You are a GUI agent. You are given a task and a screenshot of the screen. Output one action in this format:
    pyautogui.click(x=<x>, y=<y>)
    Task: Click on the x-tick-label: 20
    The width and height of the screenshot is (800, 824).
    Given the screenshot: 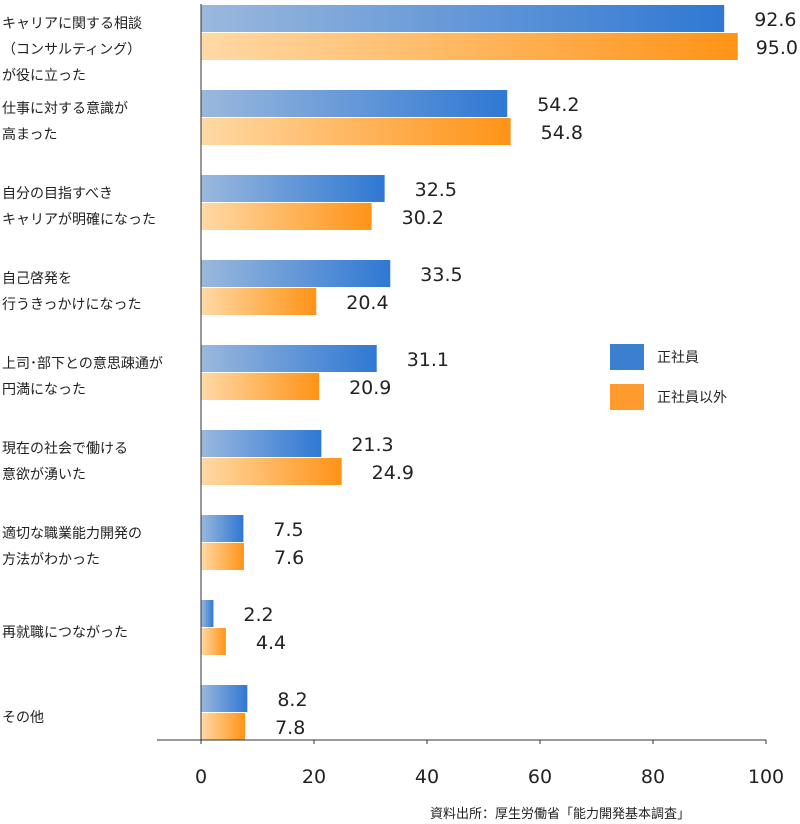 What is the action you would take?
    pyautogui.click(x=314, y=777)
    